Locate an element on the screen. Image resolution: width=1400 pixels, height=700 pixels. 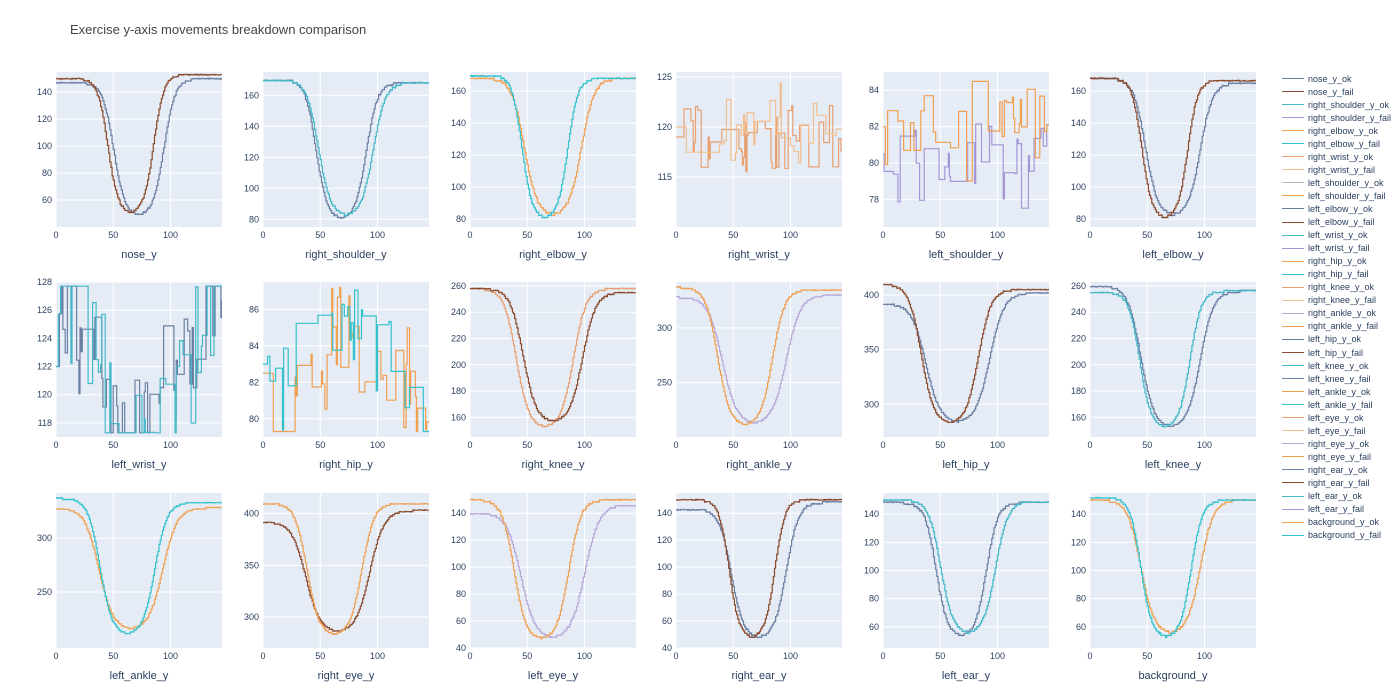
legend-label: left_ankle_y_ok is located at coordinates (1339, 391).